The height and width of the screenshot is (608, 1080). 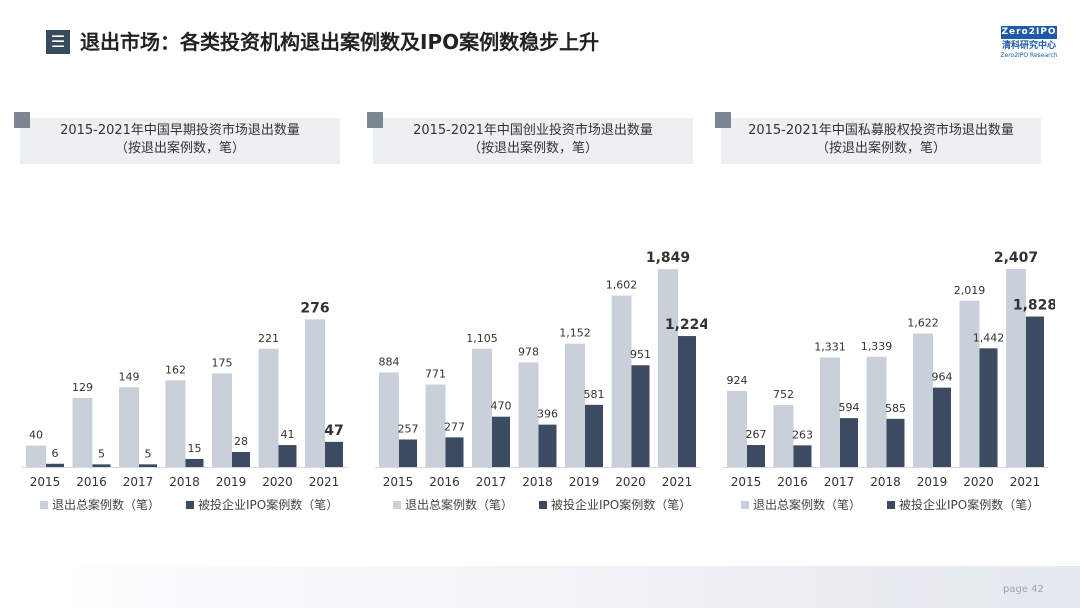 What do you see at coordinates (58, 42) in the screenshot?
I see `menu-icon: ☰` at bounding box center [58, 42].